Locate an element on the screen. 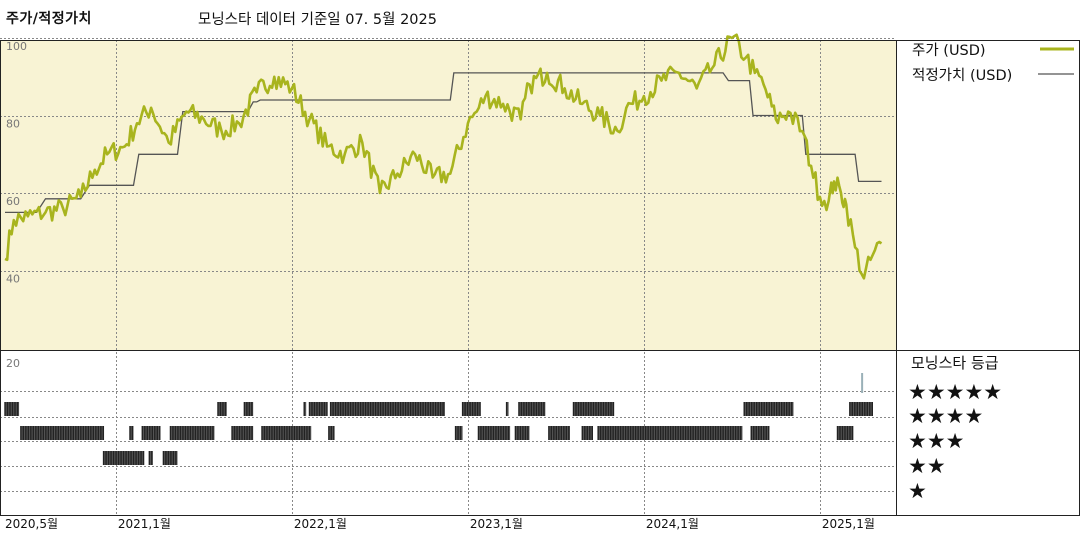 Image resolution: width=1080 pixels, height=540 pixels. rating-legend: 모닝스타 등급 ★★★★★ ★★★★ ★★★ ★★ ★ is located at coordinates (955, 428).